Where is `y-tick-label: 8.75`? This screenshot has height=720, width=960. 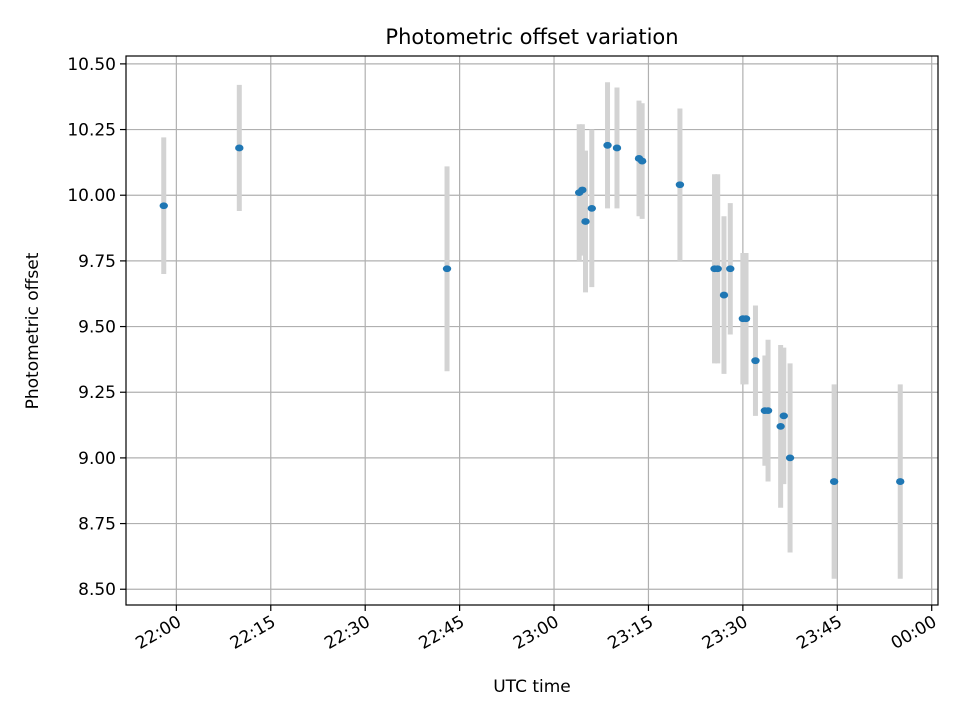
y-tick-label: 8.75 is located at coordinates (97, 525).